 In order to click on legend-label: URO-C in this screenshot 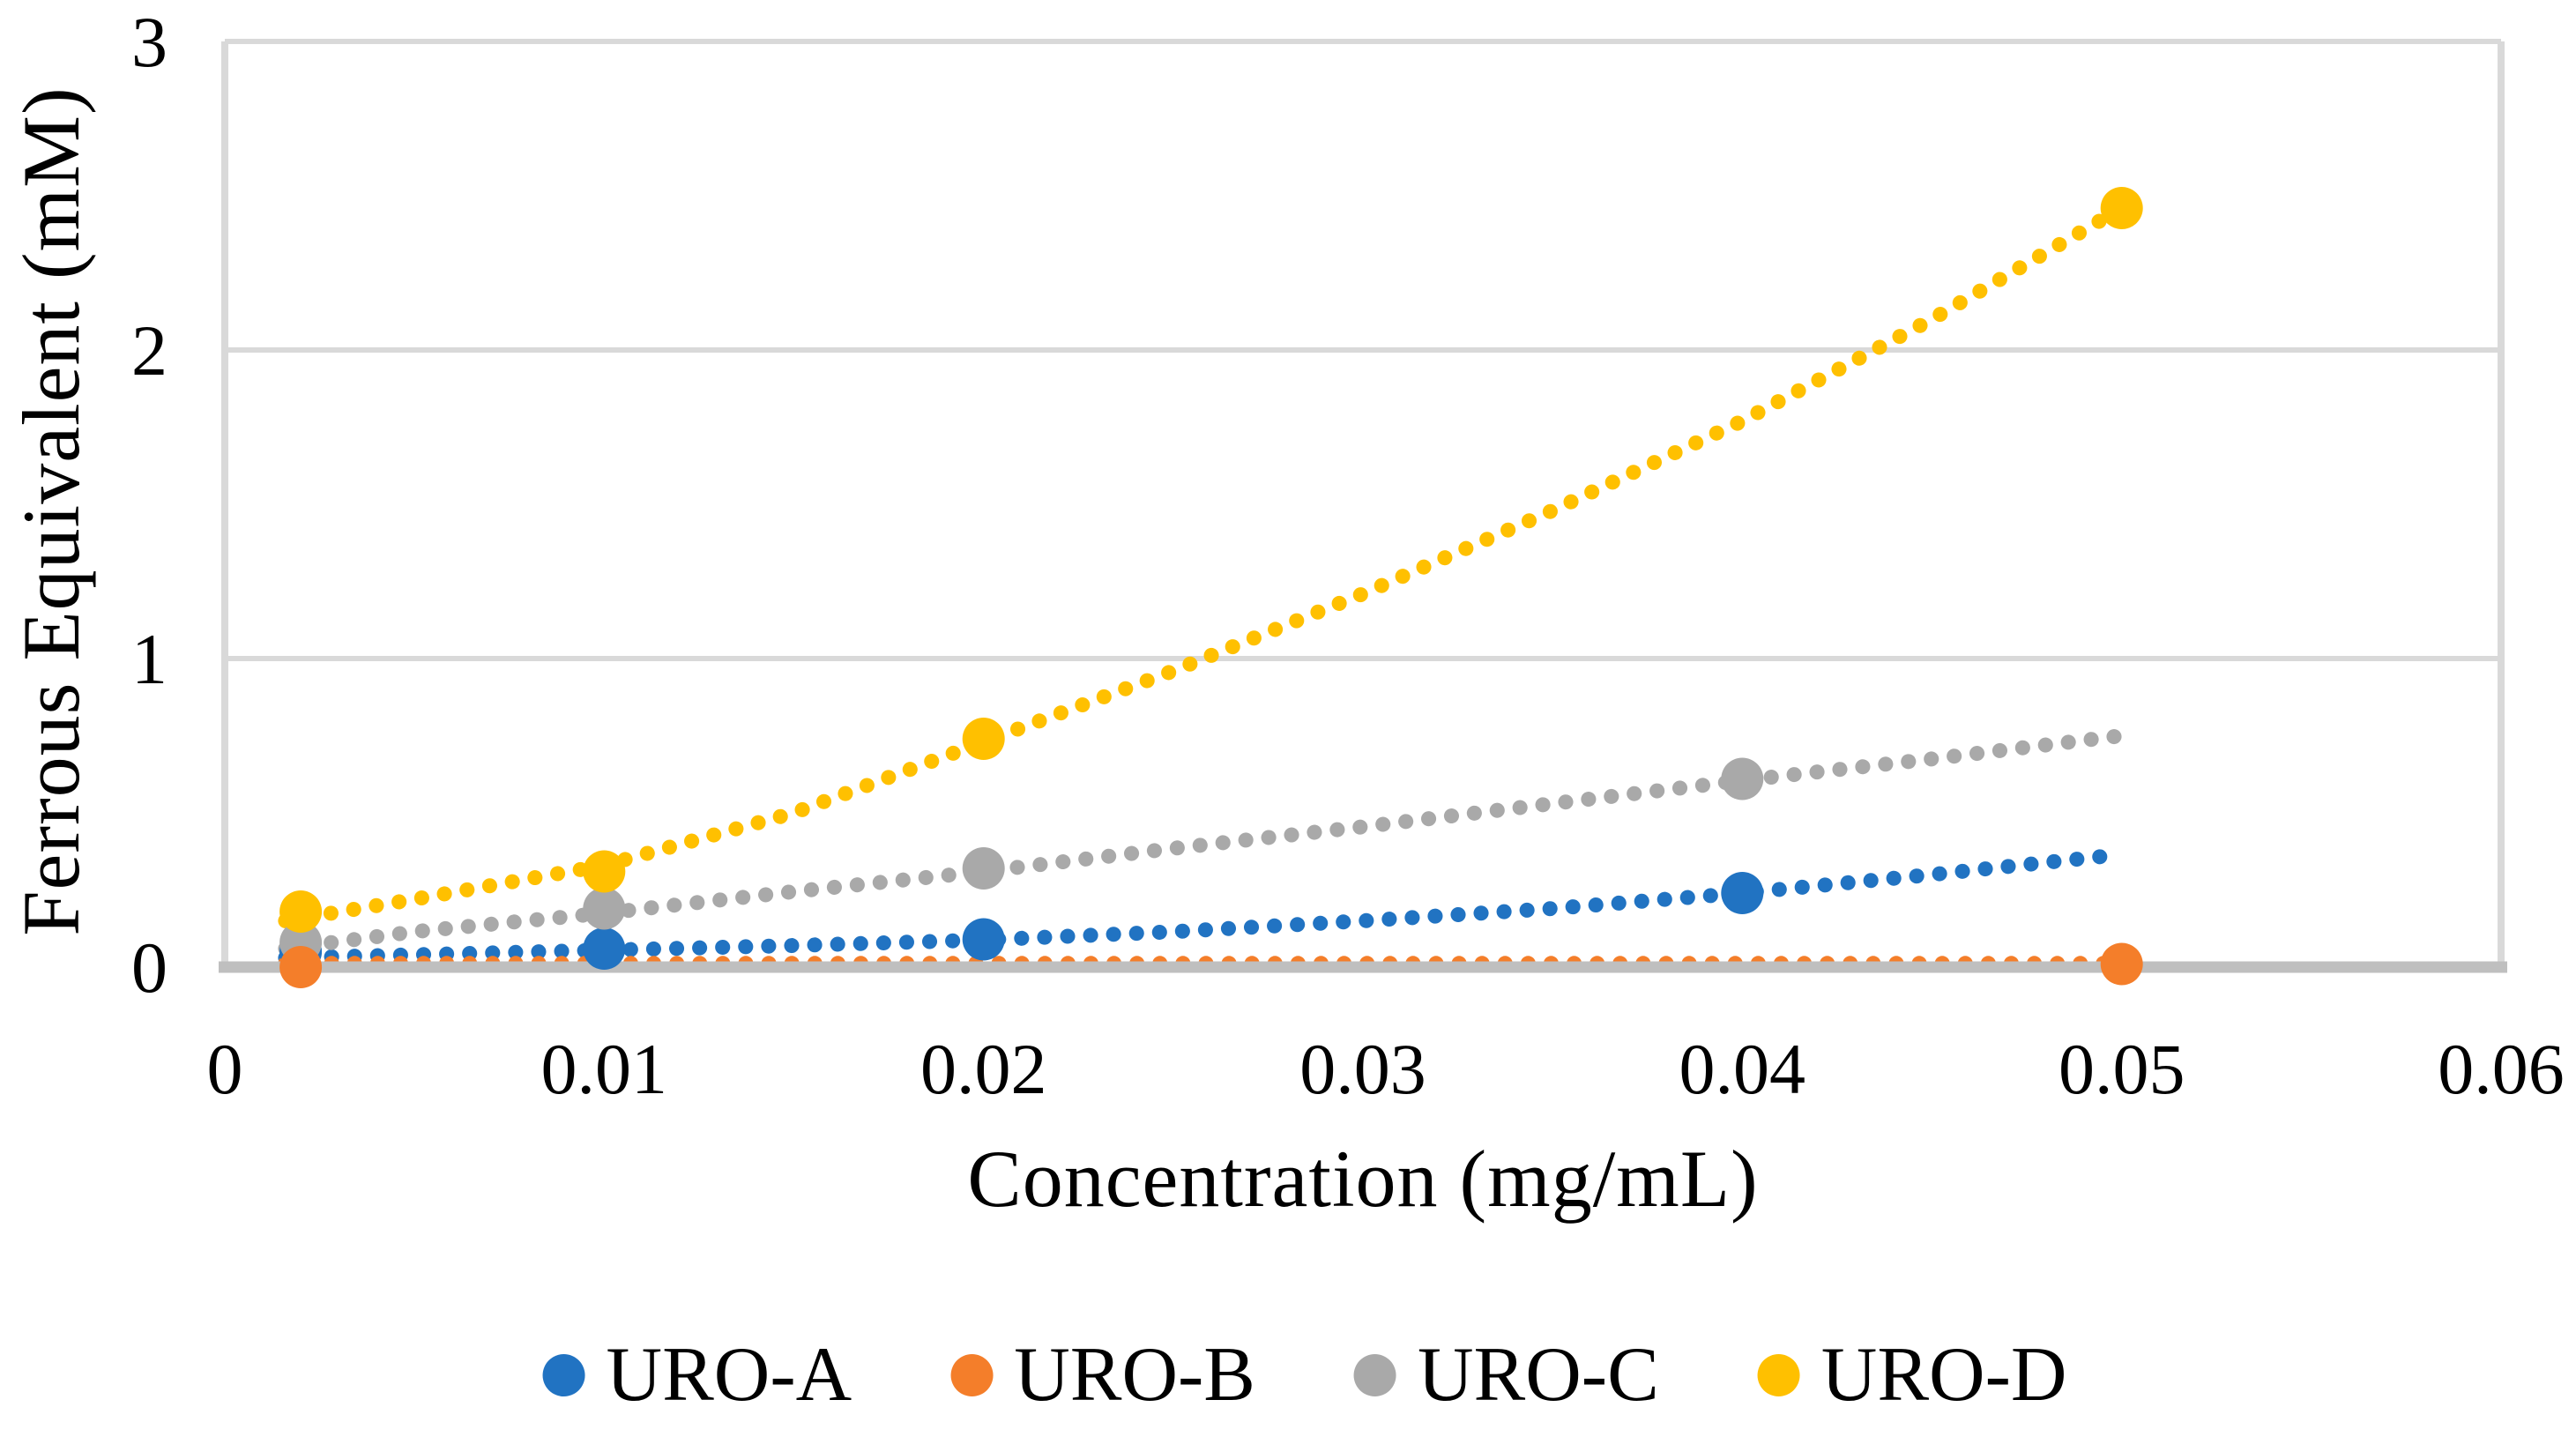, I will do `click(1538, 1375)`.